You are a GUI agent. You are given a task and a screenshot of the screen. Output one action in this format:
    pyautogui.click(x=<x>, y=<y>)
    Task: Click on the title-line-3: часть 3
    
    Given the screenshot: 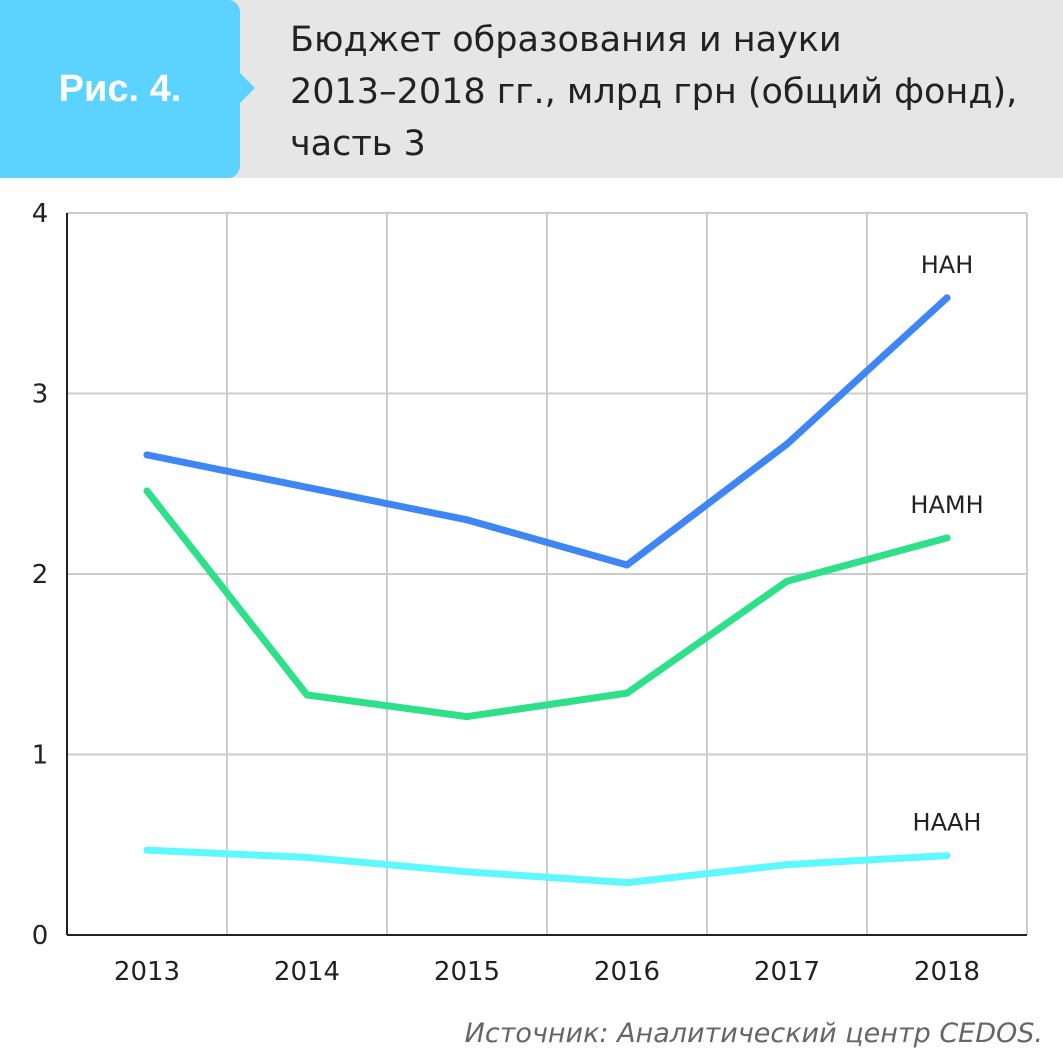 What is the action you would take?
    pyautogui.click(x=358, y=144)
    